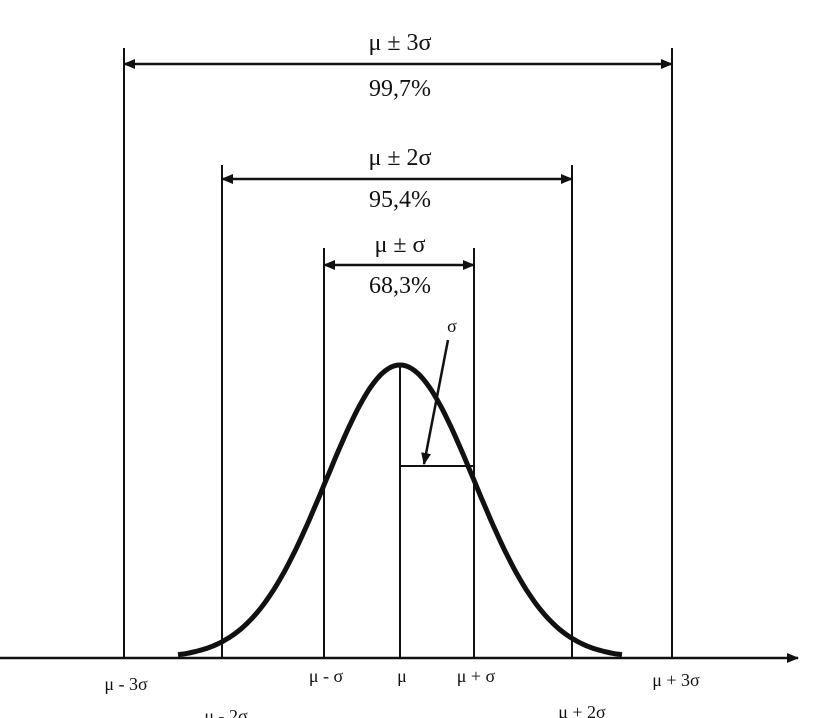 The image size is (816, 718). What do you see at coordinates (400, 158) in the screenshot?
I see `interval-label-2sigma: μ ± 2σ` at bounding box center [400, 158].